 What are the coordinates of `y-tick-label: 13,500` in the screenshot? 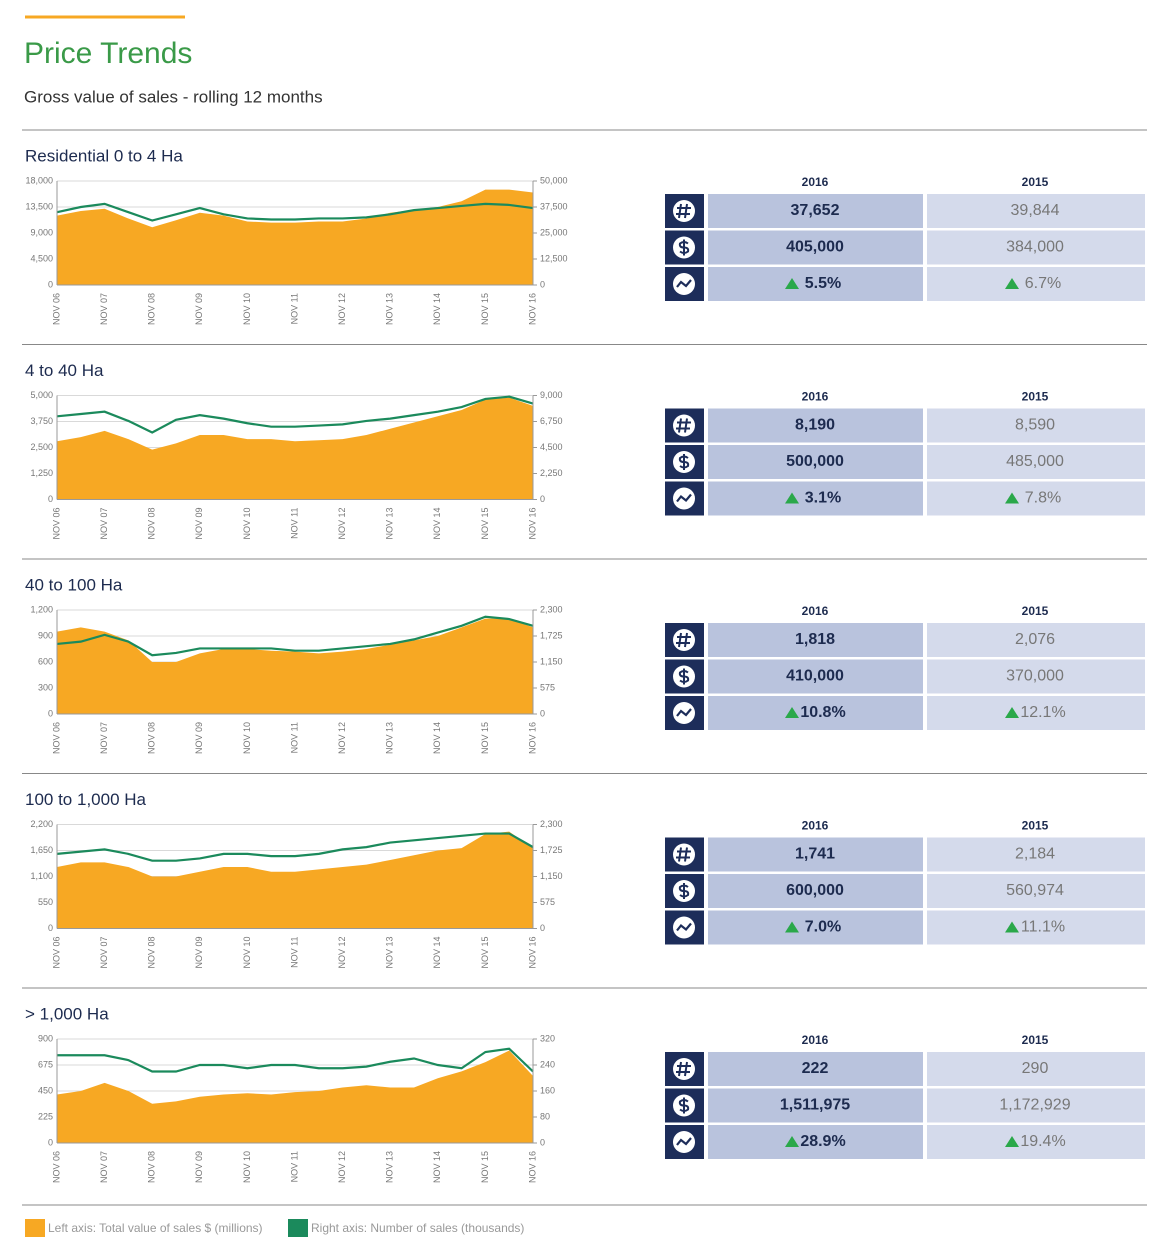 It's located at (39, 206).